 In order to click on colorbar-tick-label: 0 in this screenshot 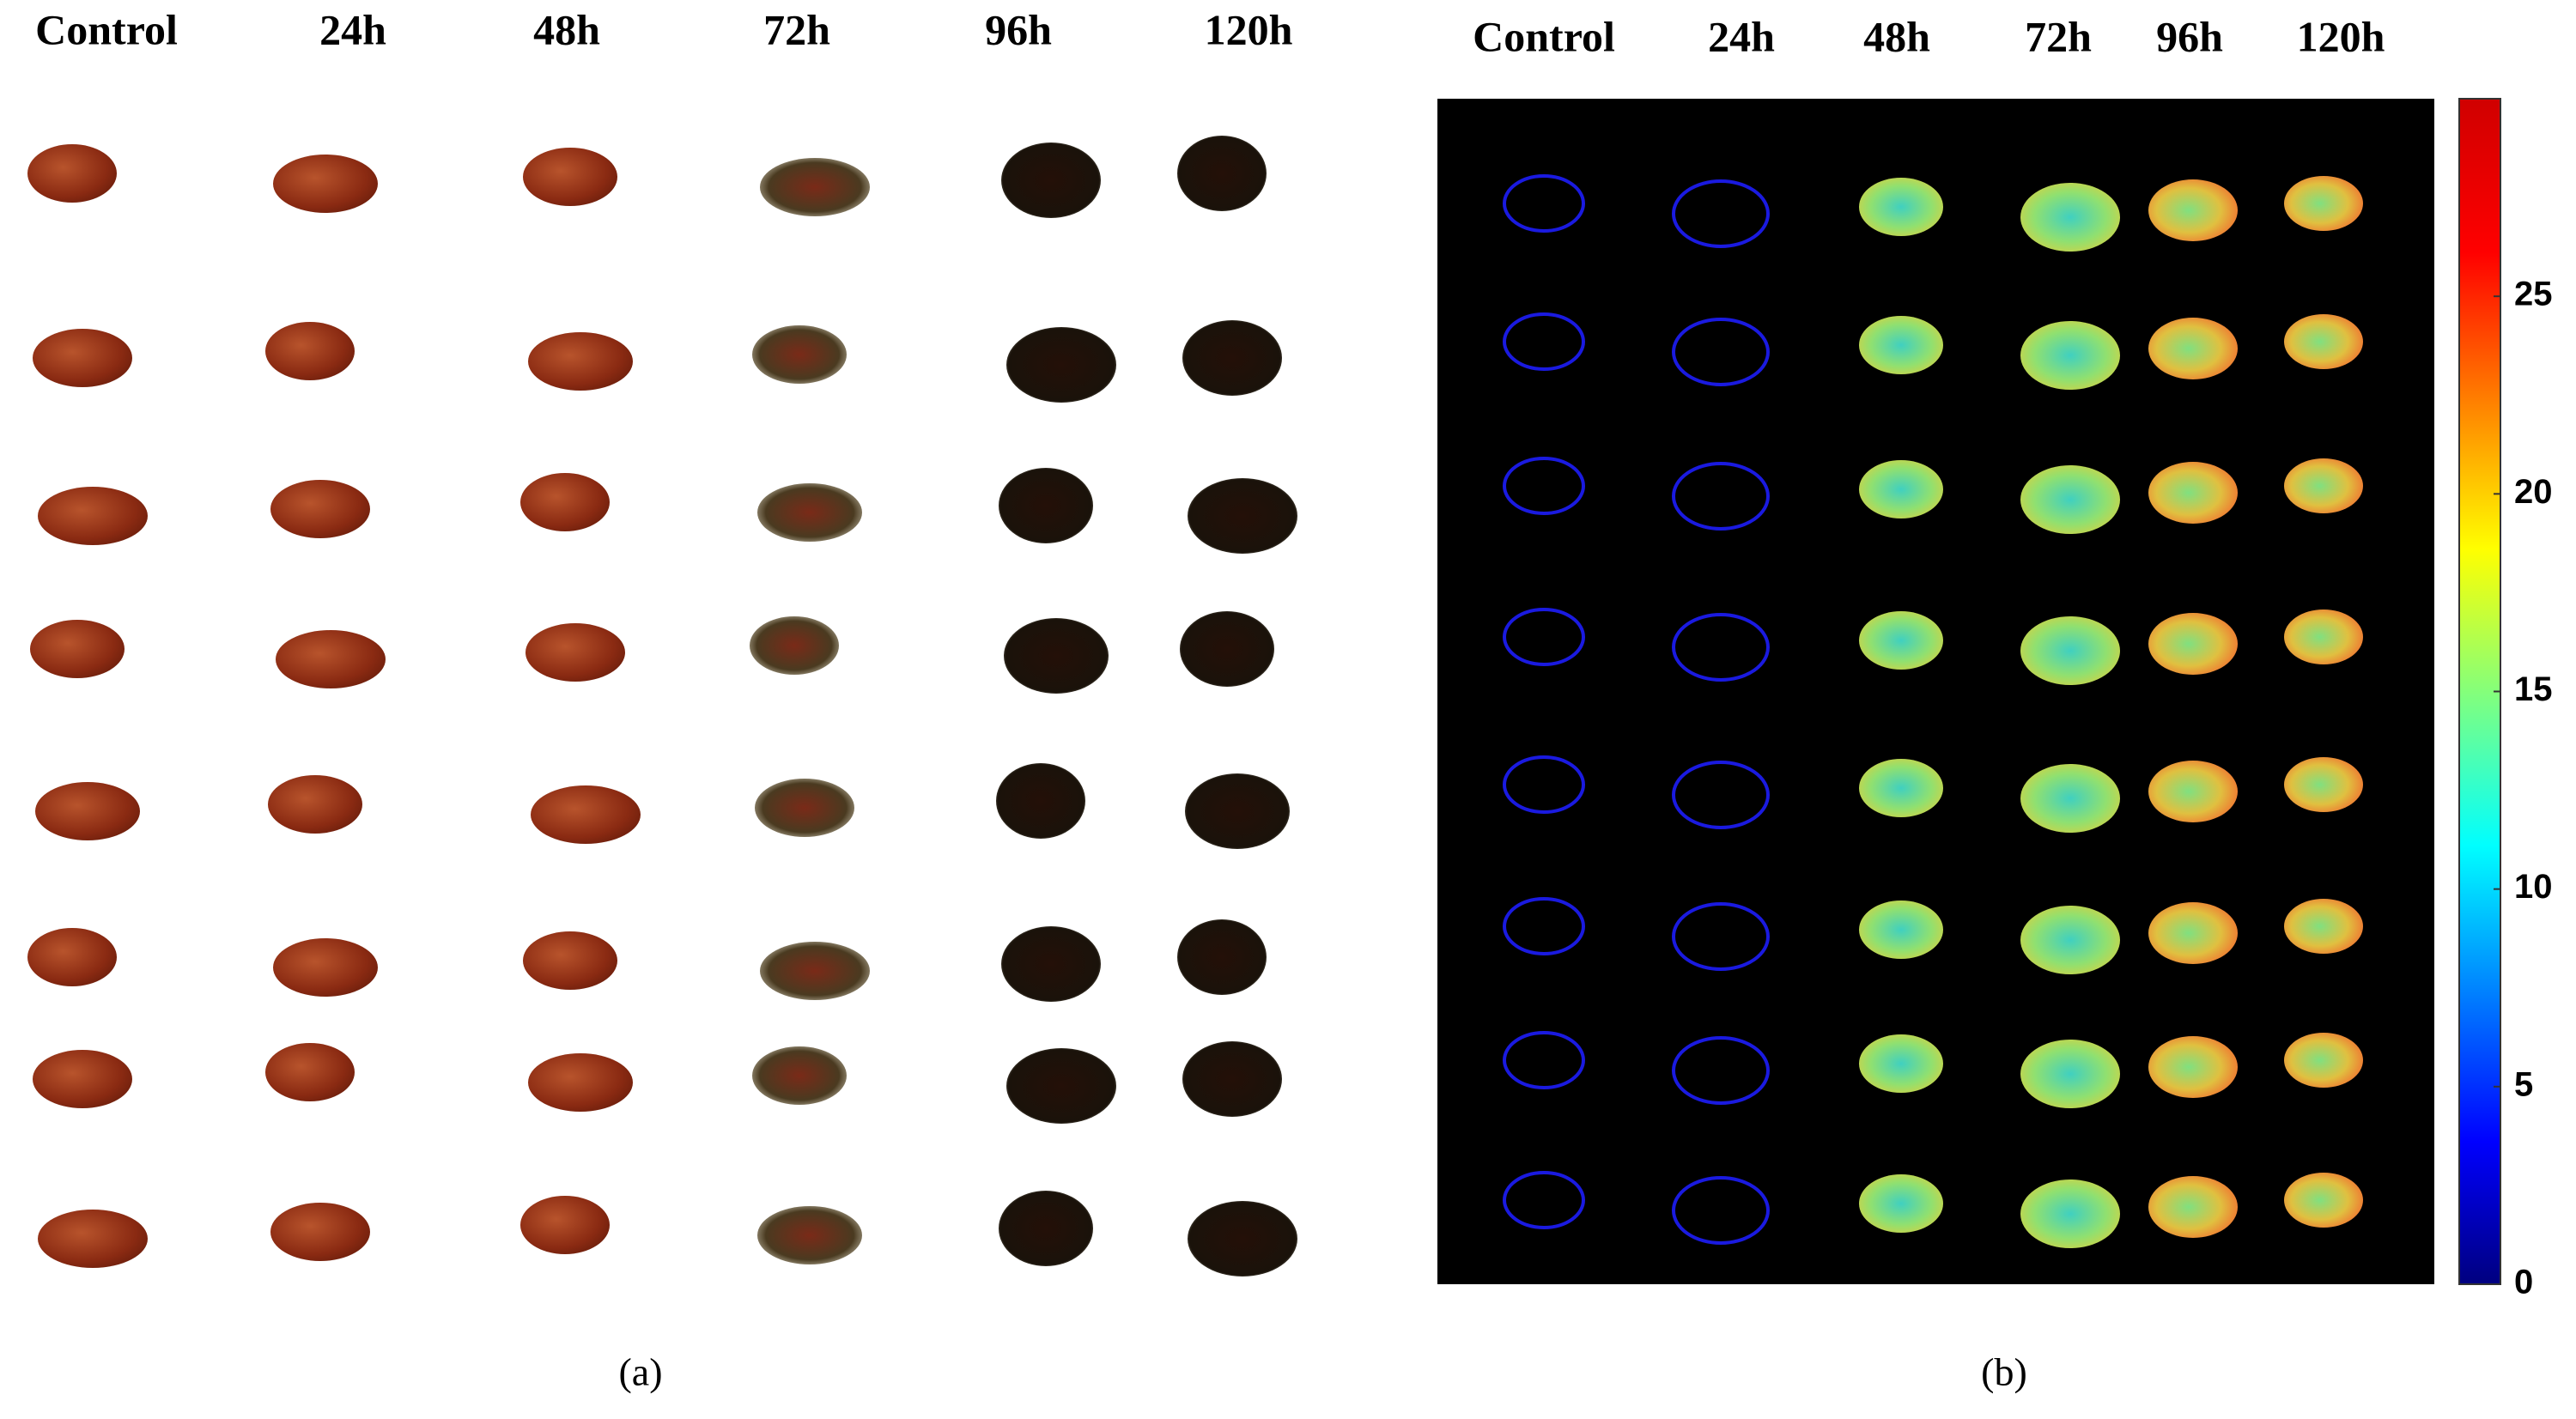, I will do `click(2523, 1283)`.